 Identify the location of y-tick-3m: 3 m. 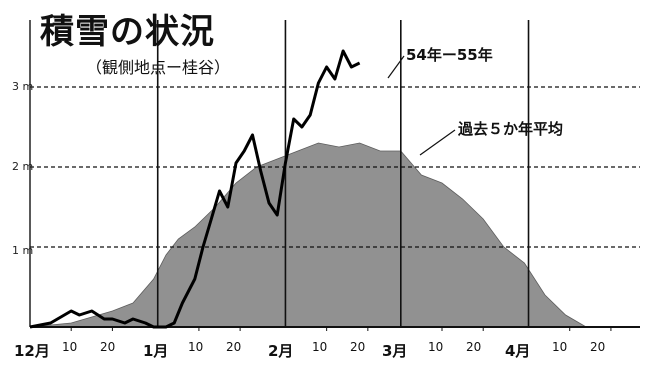
(23, 86).